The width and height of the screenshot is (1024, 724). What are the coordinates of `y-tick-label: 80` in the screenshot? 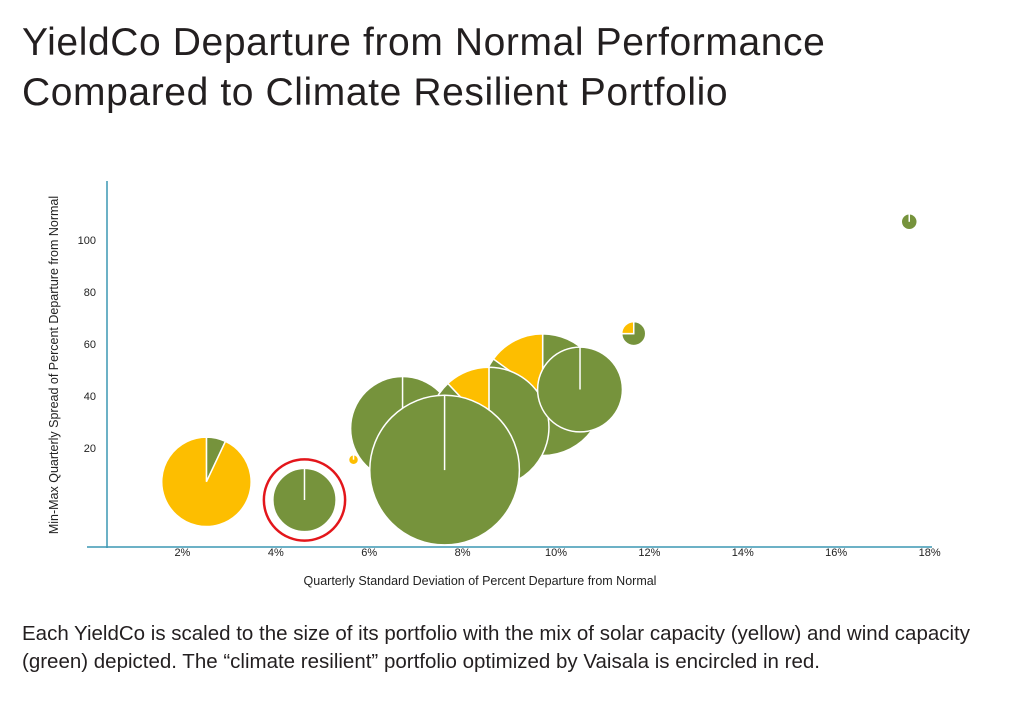 It's located at (90, 293).